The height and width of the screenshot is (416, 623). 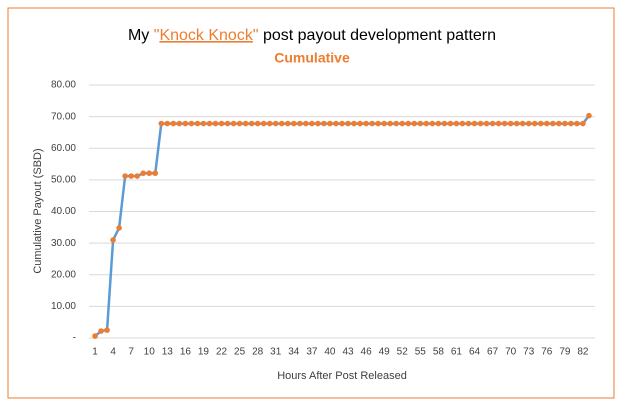 I want to click on chart-subtitle: Cumulative, so click(x=312, y=58).